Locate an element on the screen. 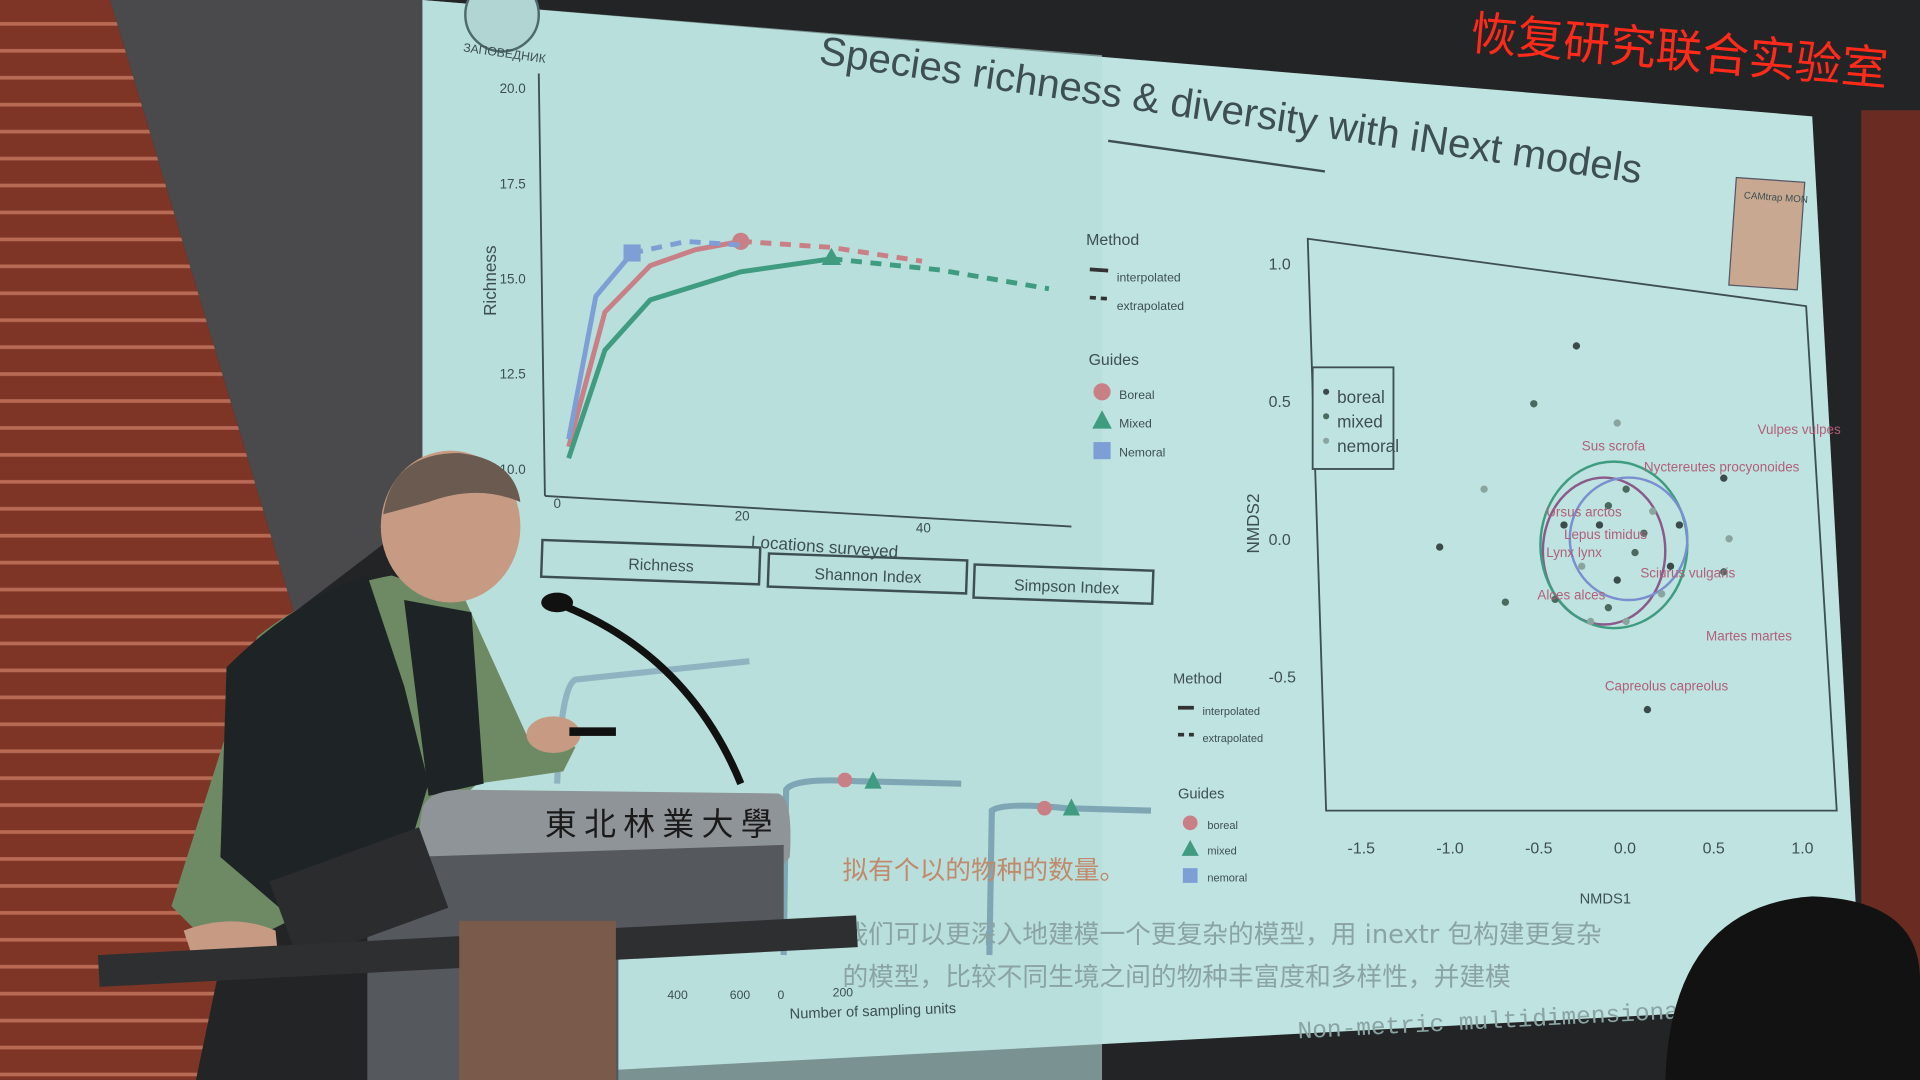 The width and height of the screenshot is (1920, 1080). title-underline is located at coordinates (1216, 156).